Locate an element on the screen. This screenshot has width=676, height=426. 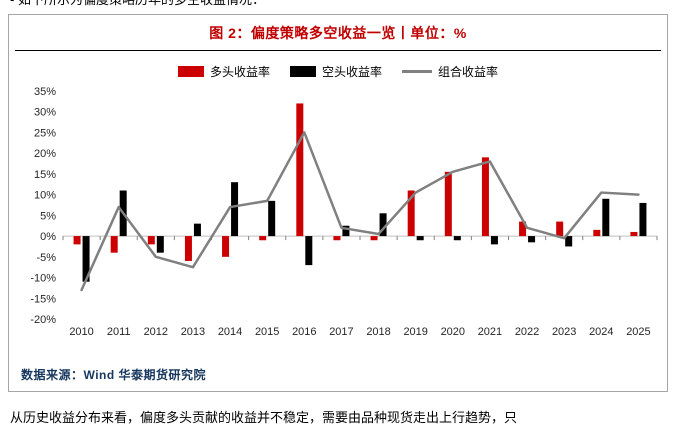
title-divider is located at coordinates (338, 50).